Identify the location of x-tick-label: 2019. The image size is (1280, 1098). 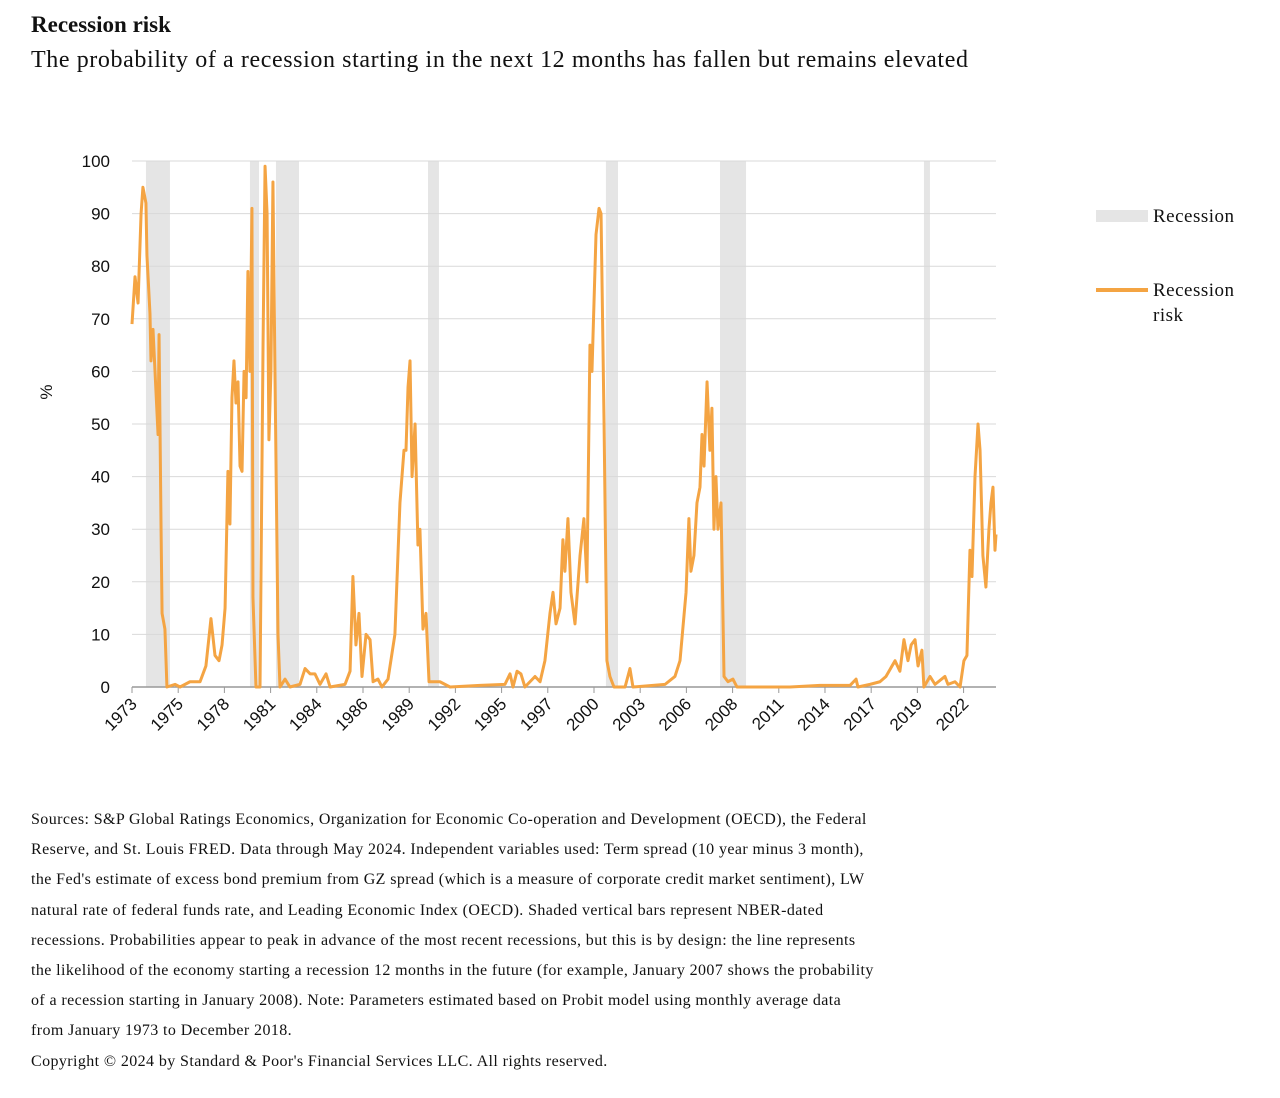
(906, 714).